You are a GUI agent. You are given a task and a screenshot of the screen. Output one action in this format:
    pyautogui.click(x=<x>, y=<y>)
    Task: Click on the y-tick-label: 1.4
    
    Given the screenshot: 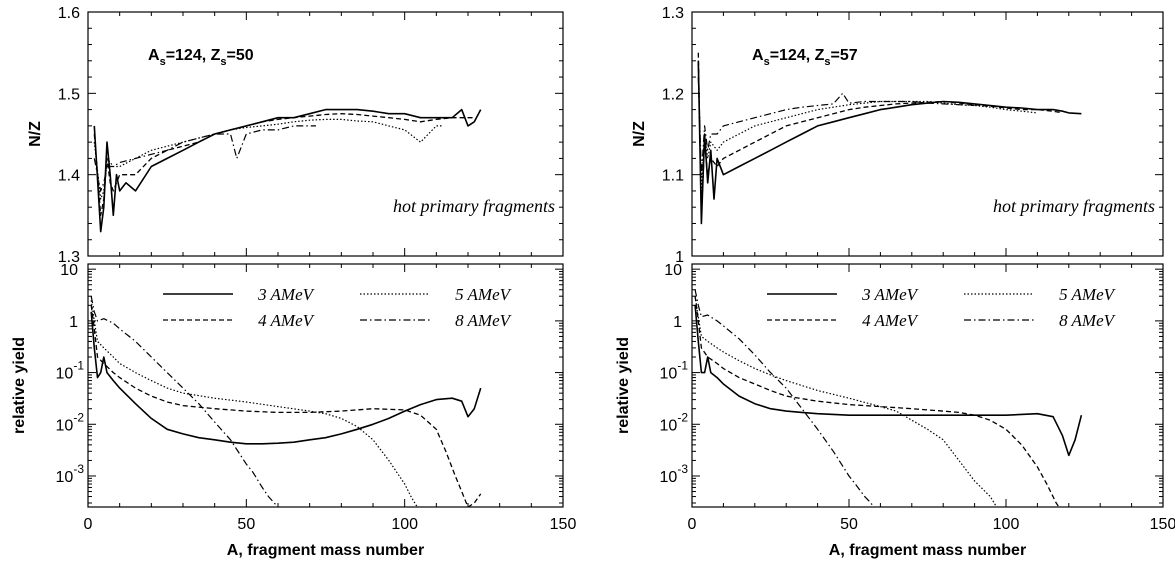 What is the action you would take?
    pyautogui.click(x=69, y=176)
    